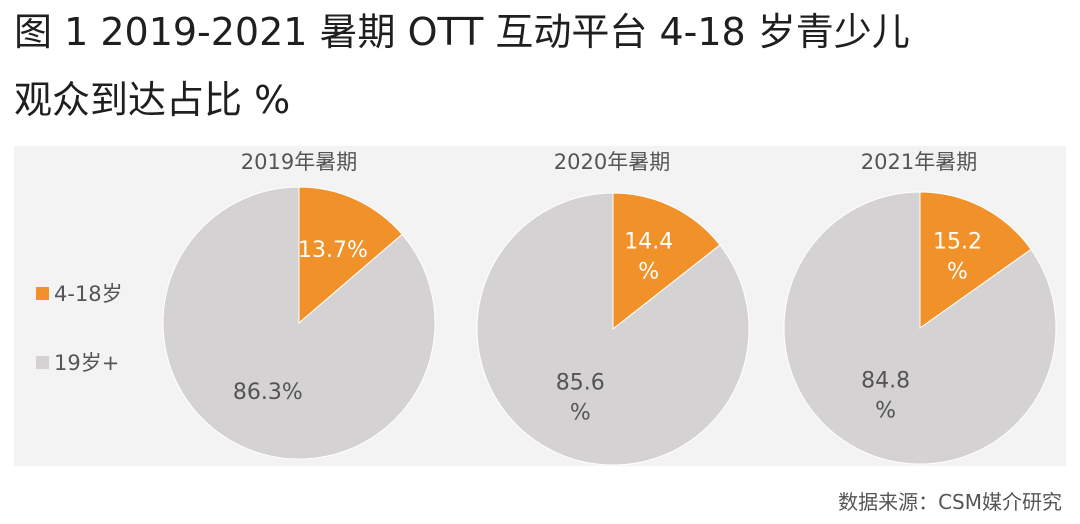 This screenshot has height=524, width=1080. Describe the element at coordinates (152, 100) in the screenshot. I see `figure-title-line-2: 观众到达占比 %` at that location.